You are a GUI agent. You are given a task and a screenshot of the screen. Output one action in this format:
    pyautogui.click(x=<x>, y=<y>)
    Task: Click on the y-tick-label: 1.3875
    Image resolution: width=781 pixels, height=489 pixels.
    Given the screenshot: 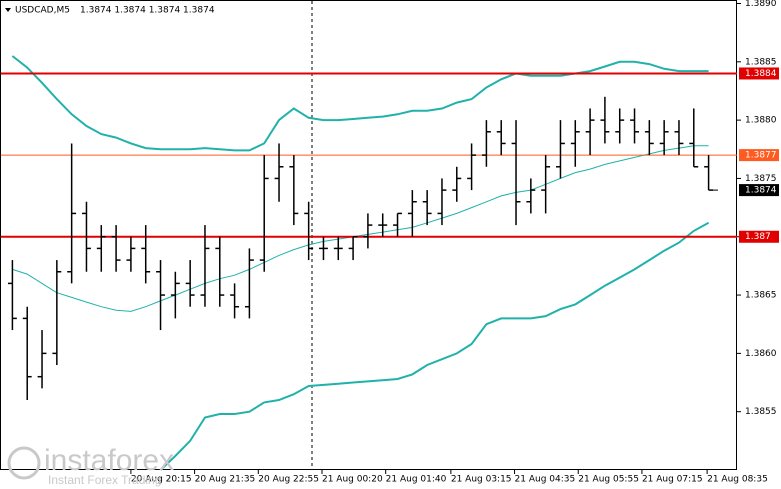 What is the action you would take?
    pyautogui.click(x=761, y=179)
    